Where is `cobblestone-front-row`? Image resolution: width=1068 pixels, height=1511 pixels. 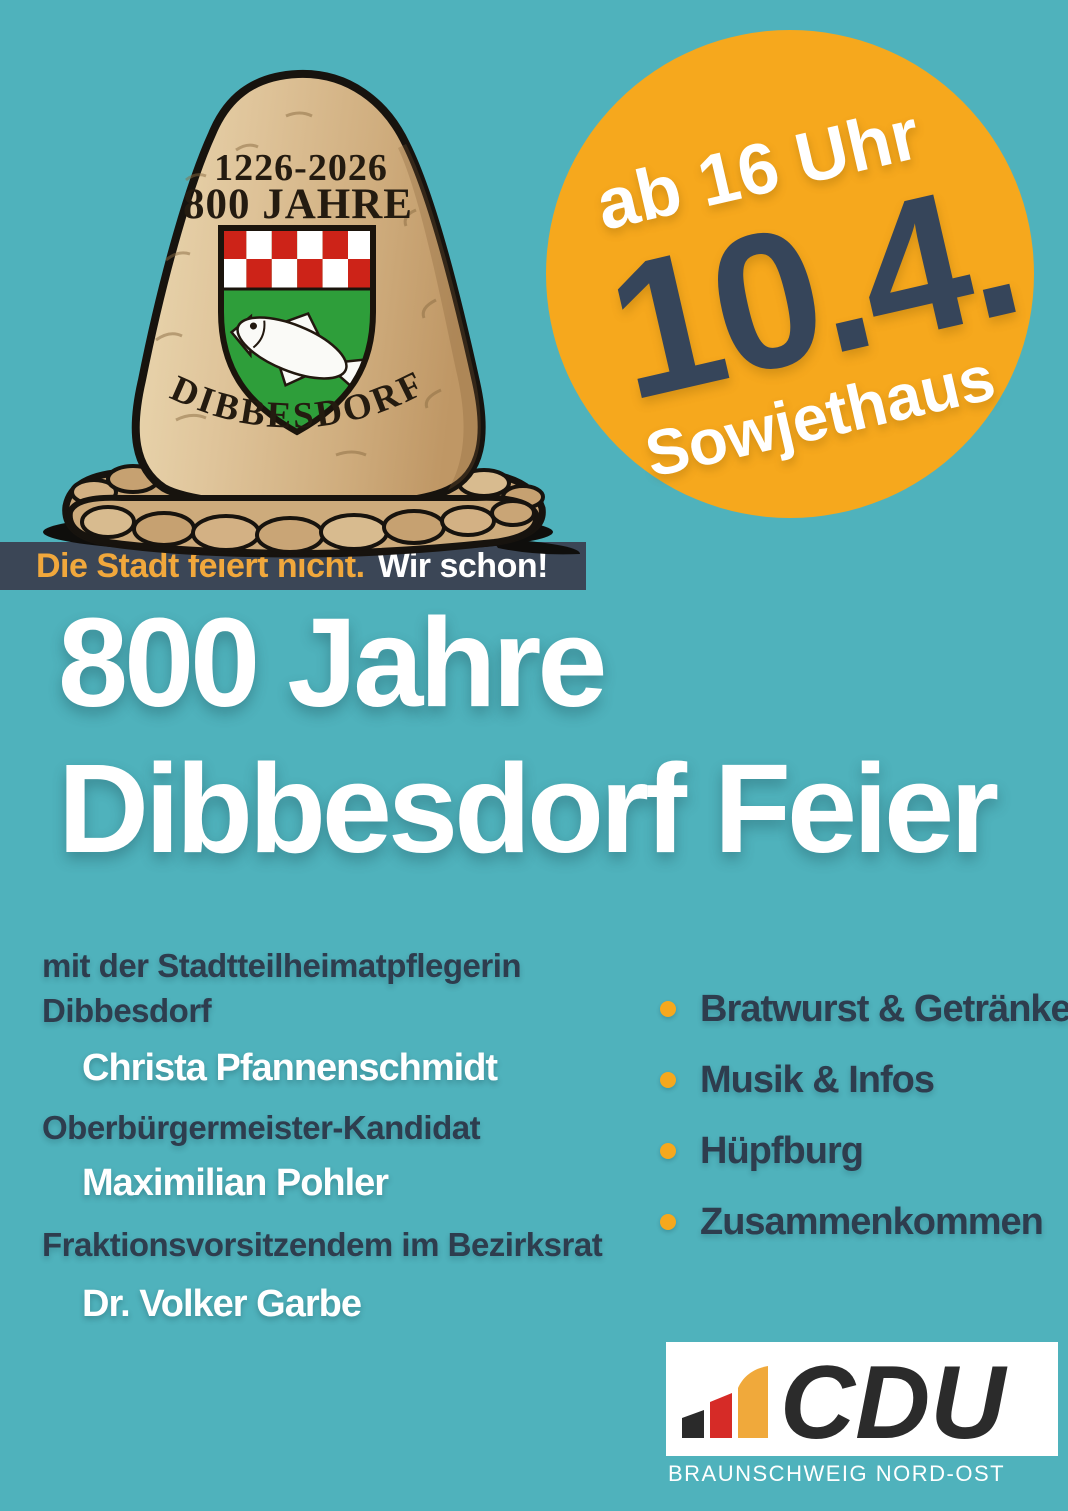
cobblestone-front-row is located at coordinates (303, 525).